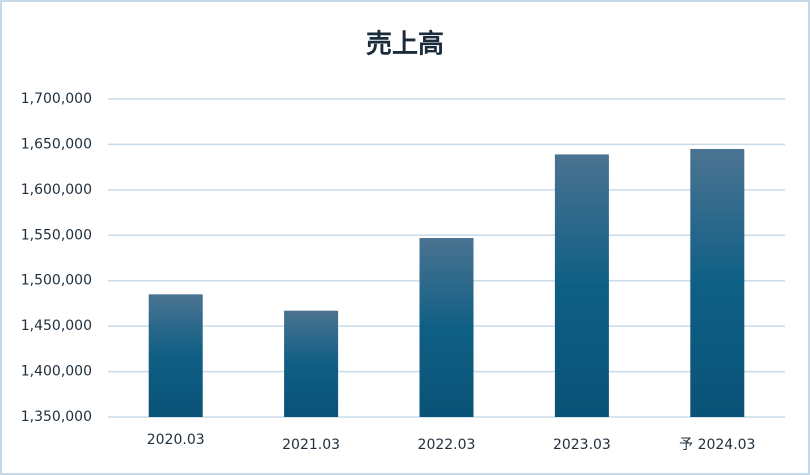 This screenshot has width=810, height=475. I want to click on y-tick-label: 1,600,000, so click(56, 190).